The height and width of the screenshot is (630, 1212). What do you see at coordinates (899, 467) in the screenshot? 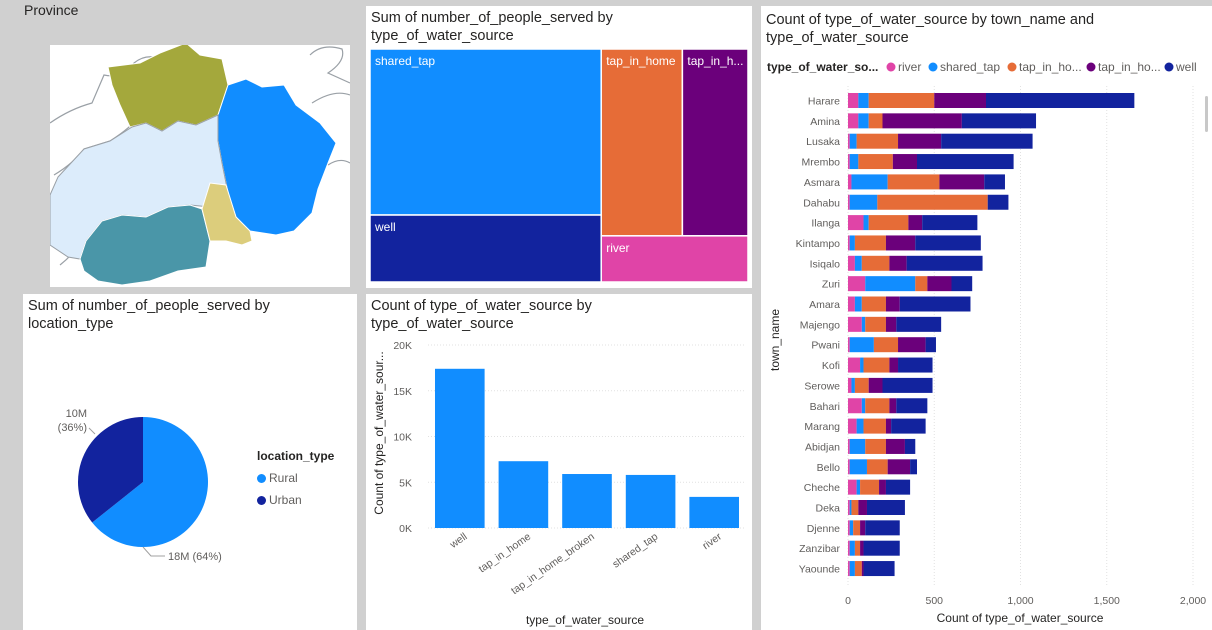
I see `stacked-bar-bello-tap_in_home_broken` at bounding box center [899, 467].